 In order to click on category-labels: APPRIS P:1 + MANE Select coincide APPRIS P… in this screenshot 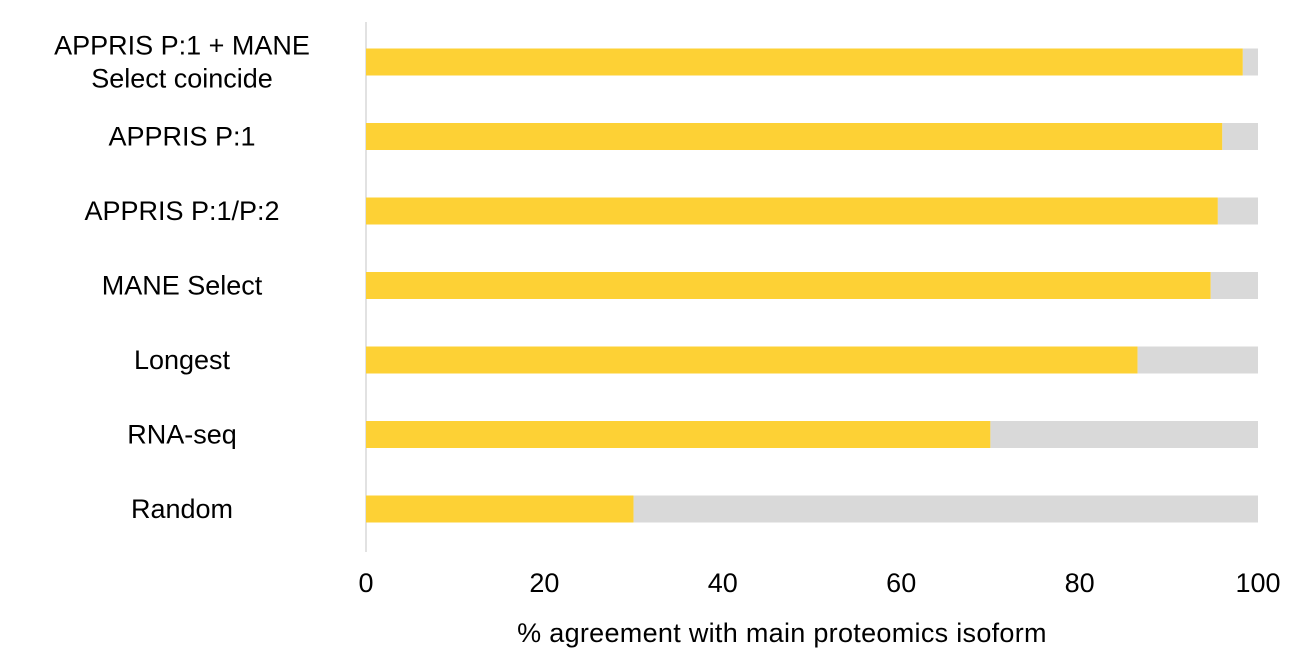, I will do `click(182, 278)`.